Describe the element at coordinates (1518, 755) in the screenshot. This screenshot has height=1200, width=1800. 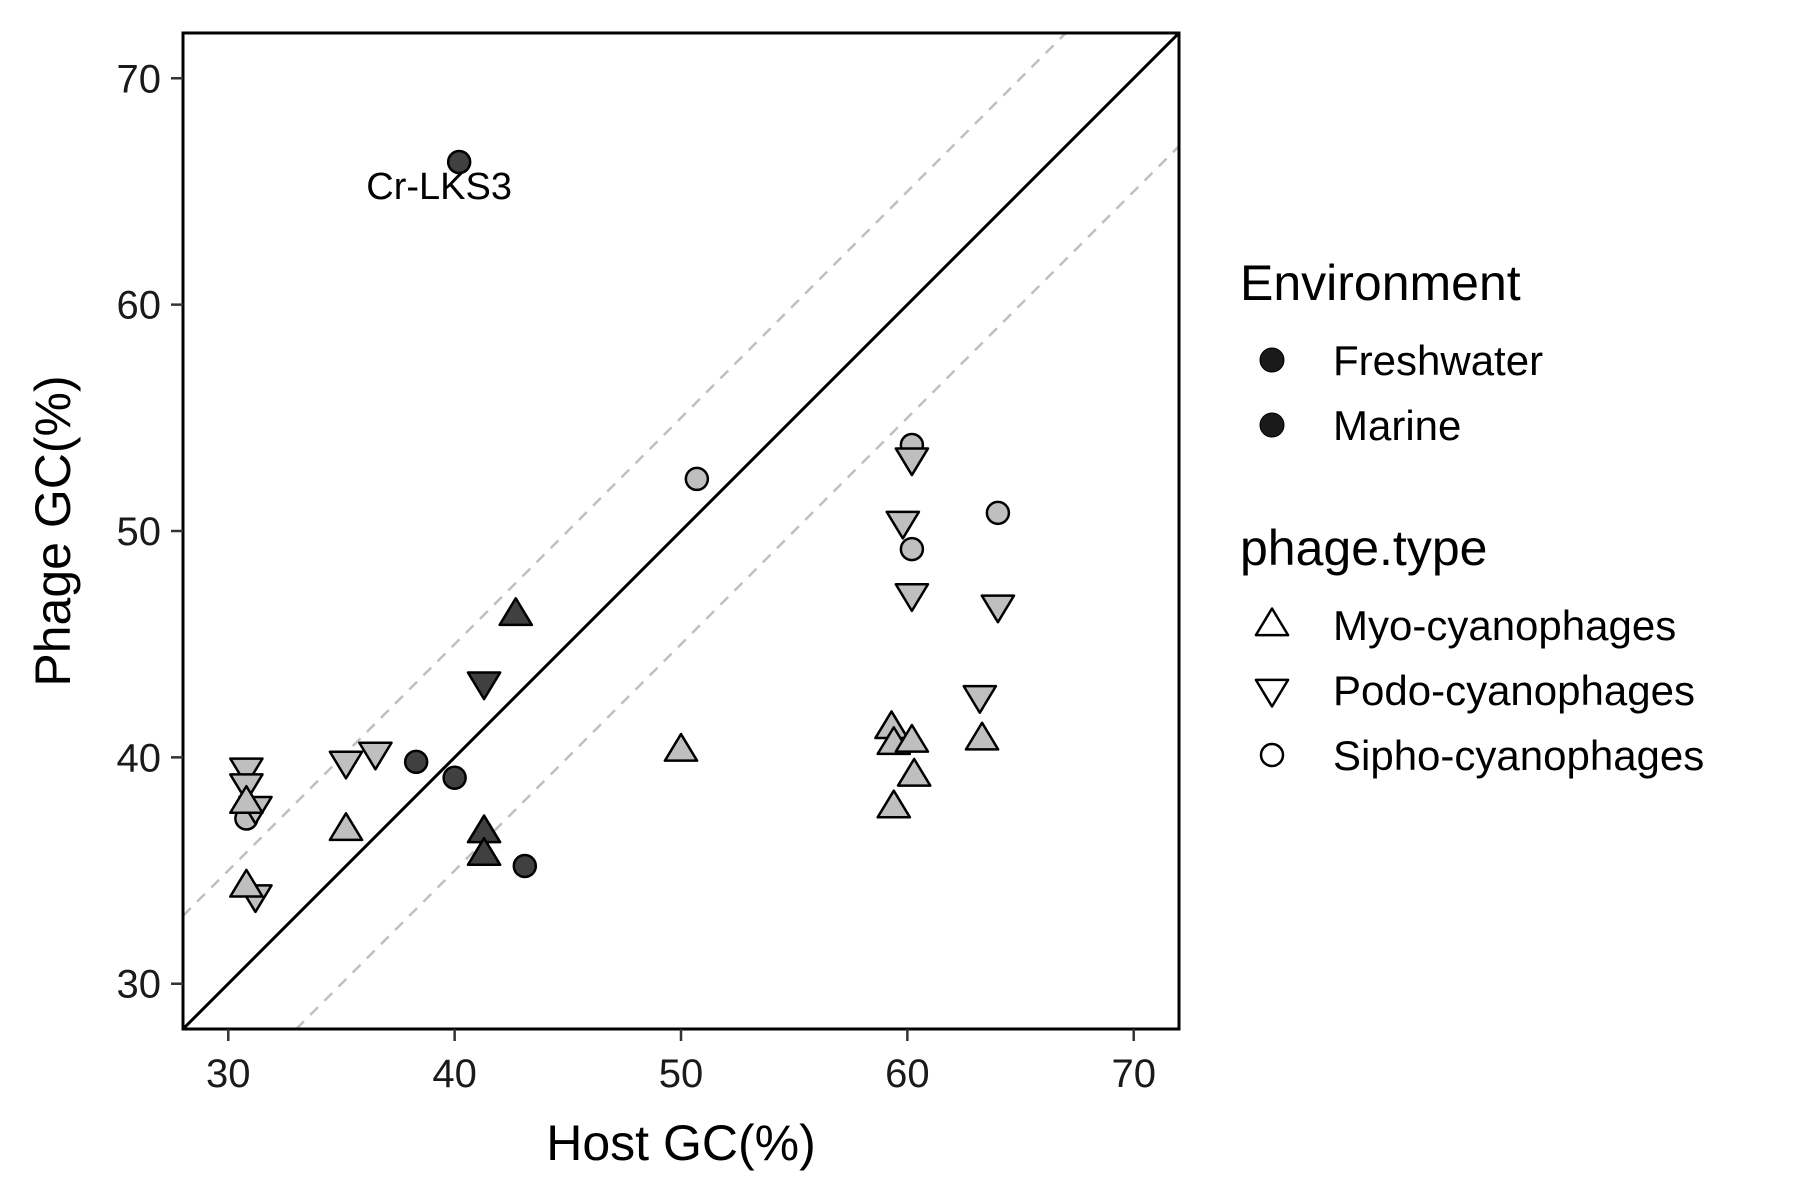
I see `legend-label: Sipho-cyanophages` at that location.